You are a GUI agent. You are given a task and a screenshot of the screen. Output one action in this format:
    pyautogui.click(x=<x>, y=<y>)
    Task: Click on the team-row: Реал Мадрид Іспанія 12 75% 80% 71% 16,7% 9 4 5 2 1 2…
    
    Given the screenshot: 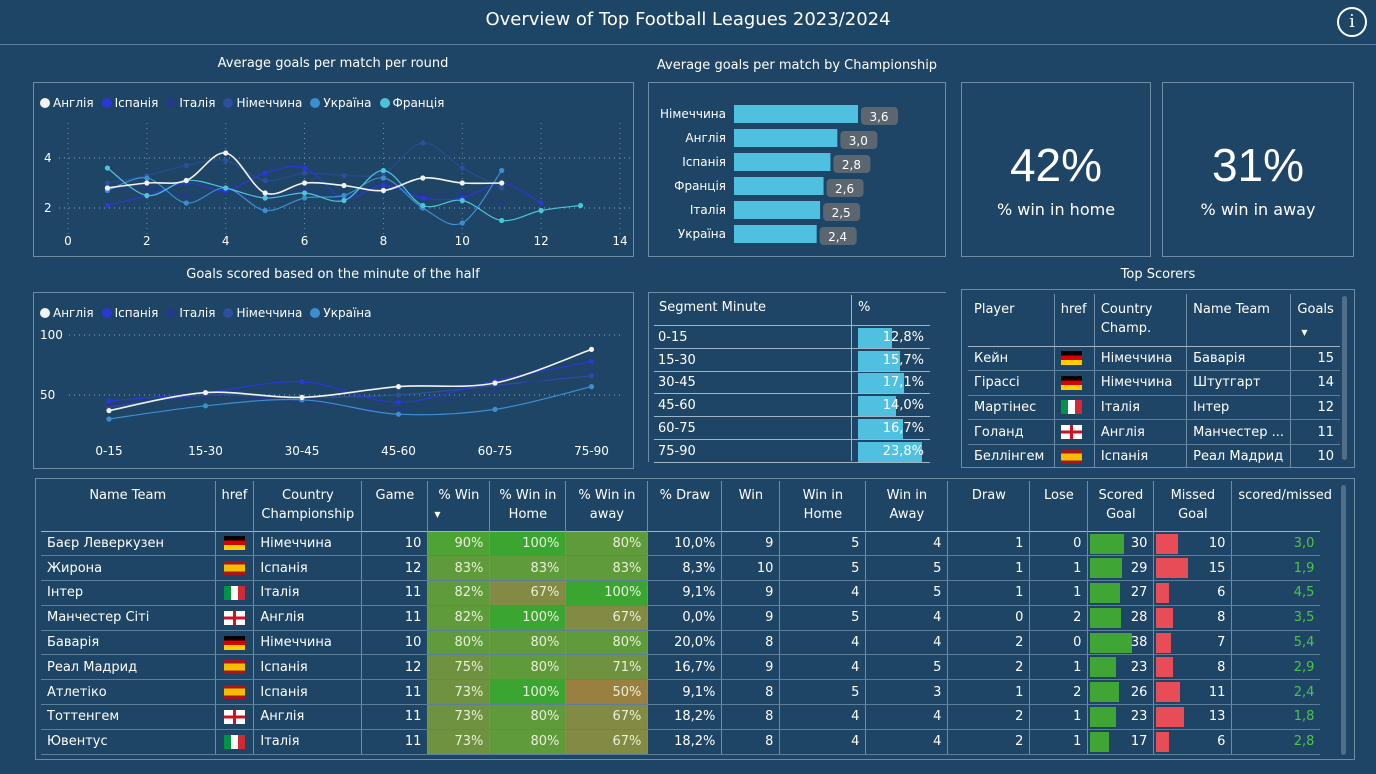 What is the action you would take?
    pyautogui.click(x=681, y=667)
    